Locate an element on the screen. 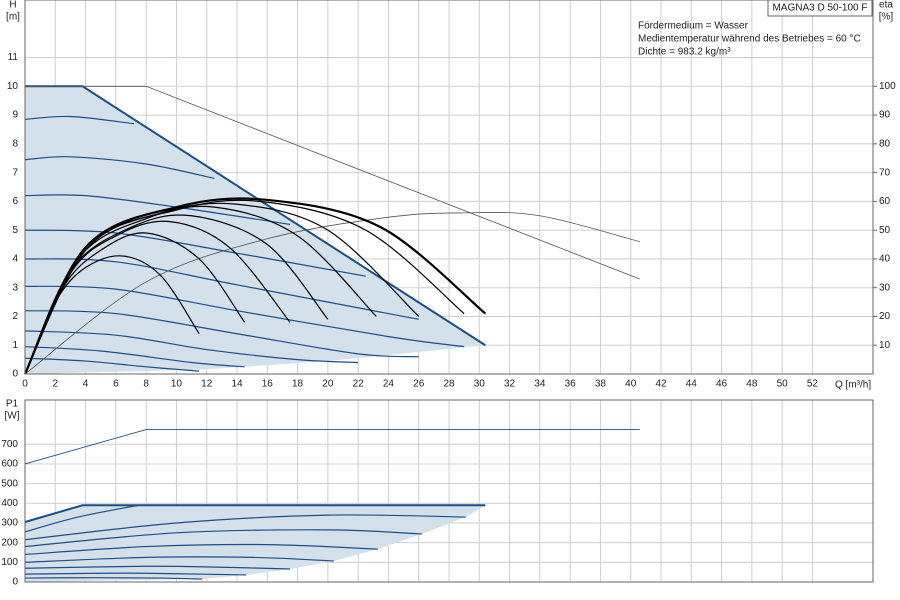 Image resolution: width=900 pixels, height=600 pixels. note: Dichte = 983.2 kg/m³ is located at coordinates (684, 52).